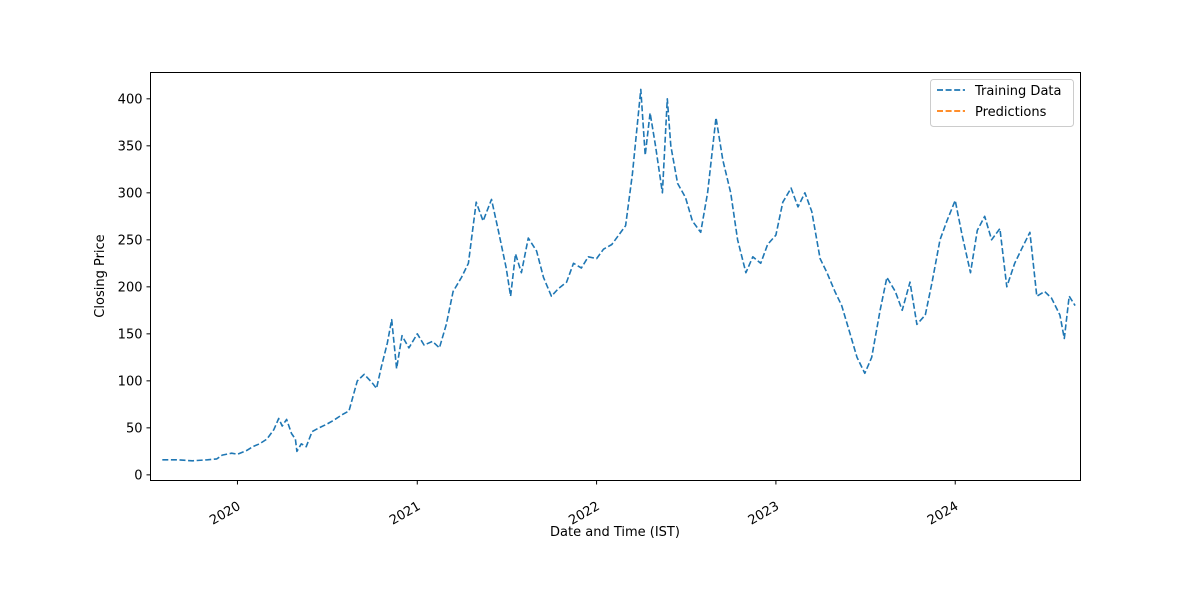 The height and width of the screenshot is (604, 1200). What do you see at coordinates (100, 275) in the screenshot?
I see `y-axis-label: Closing Price` at bounding box center [100, 275].